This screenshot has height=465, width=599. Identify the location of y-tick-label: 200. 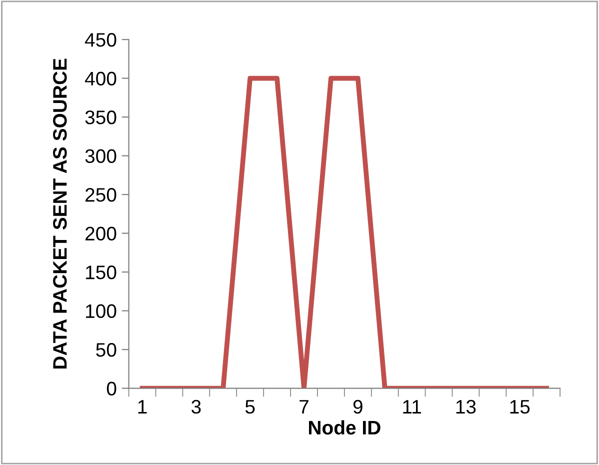
(101, 233).